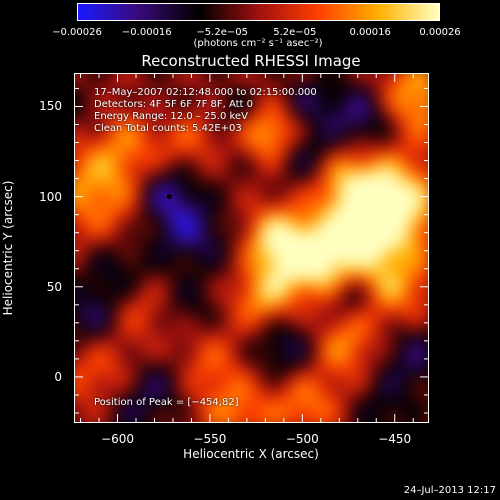  I want to click on x-axis-label: Heliocentric X (arcsec), so click(251, 454).